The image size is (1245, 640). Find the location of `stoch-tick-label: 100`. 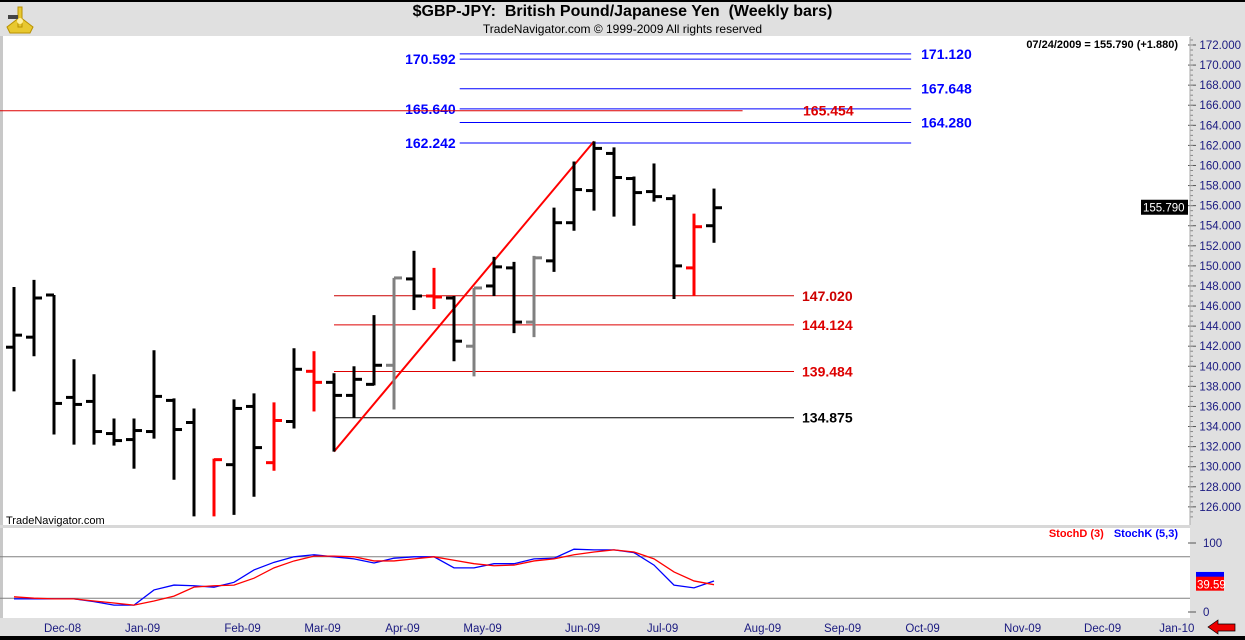

stoch-tick-label: 100 is located at coordinates (1212, 544).